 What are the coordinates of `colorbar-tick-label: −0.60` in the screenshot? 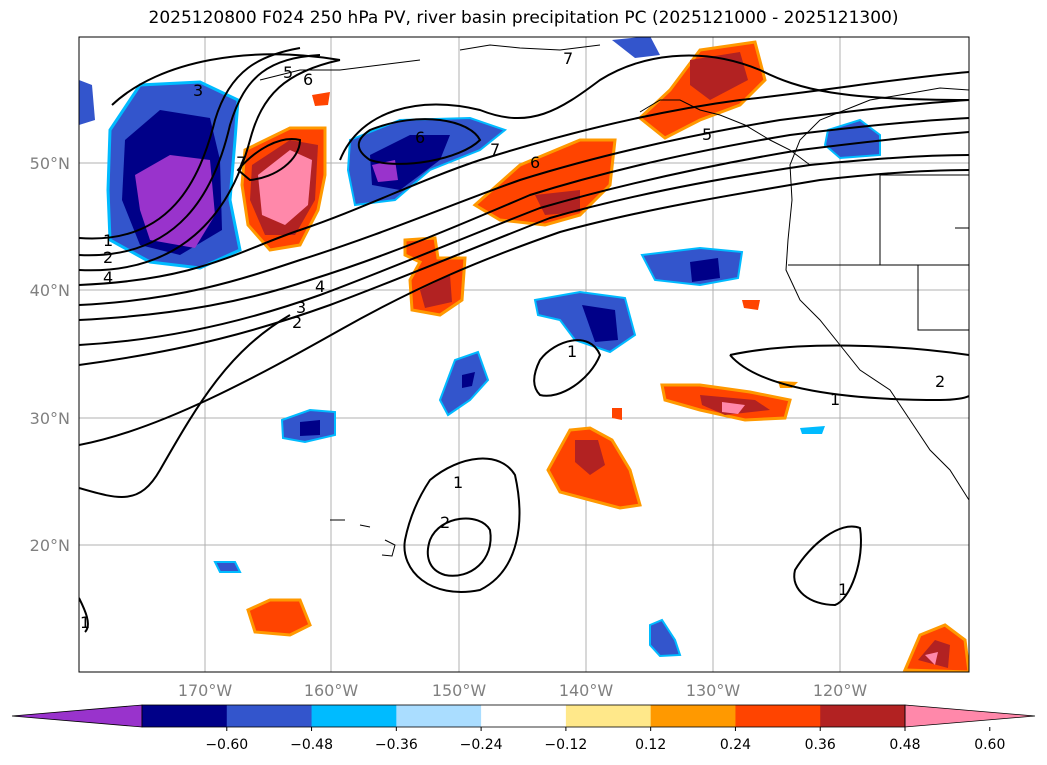 It's located at (226, 745).